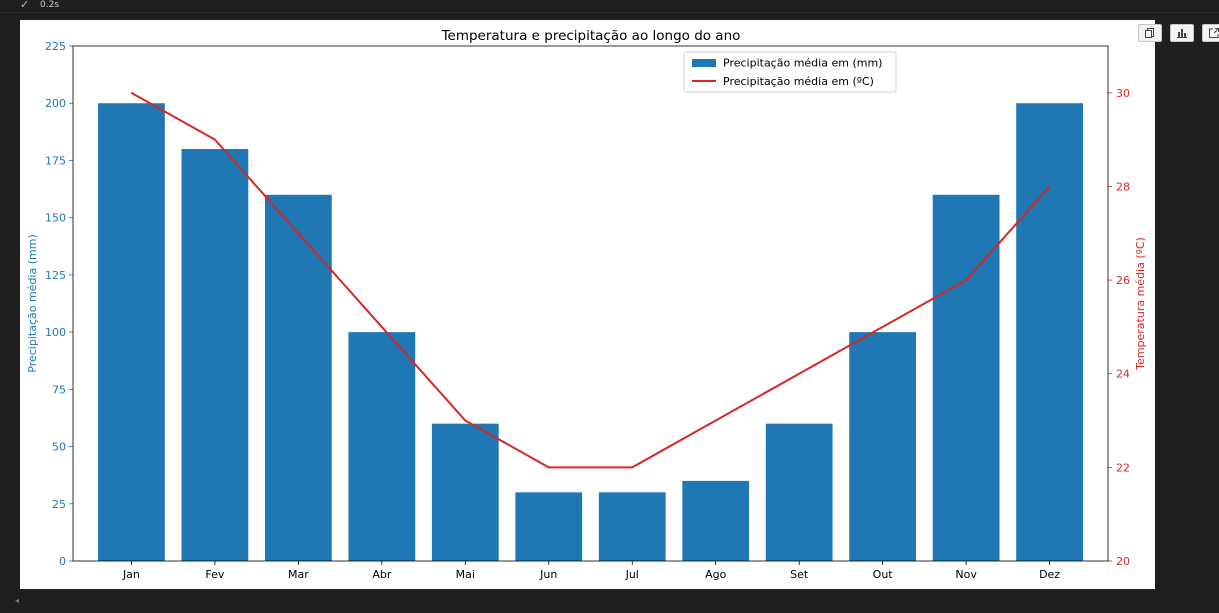 Image resolution: width=1219 pixels, height=613 pixels. I want to click on x-tick-label: Abr, so click(382, 574).